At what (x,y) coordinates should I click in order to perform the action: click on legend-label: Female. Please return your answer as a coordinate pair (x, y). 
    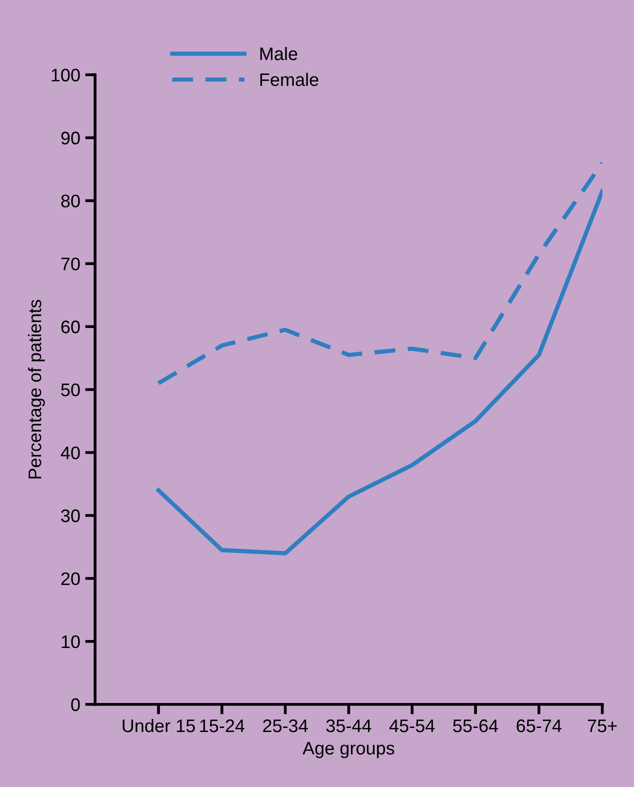
    Looking at the image, I should click on (289, 79).